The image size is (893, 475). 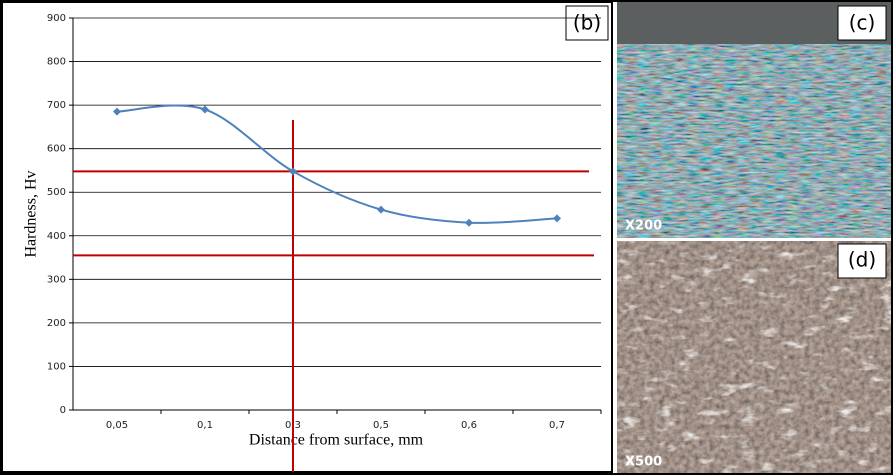 I want to click on panel-label: (d), so click(x=862, y=260).